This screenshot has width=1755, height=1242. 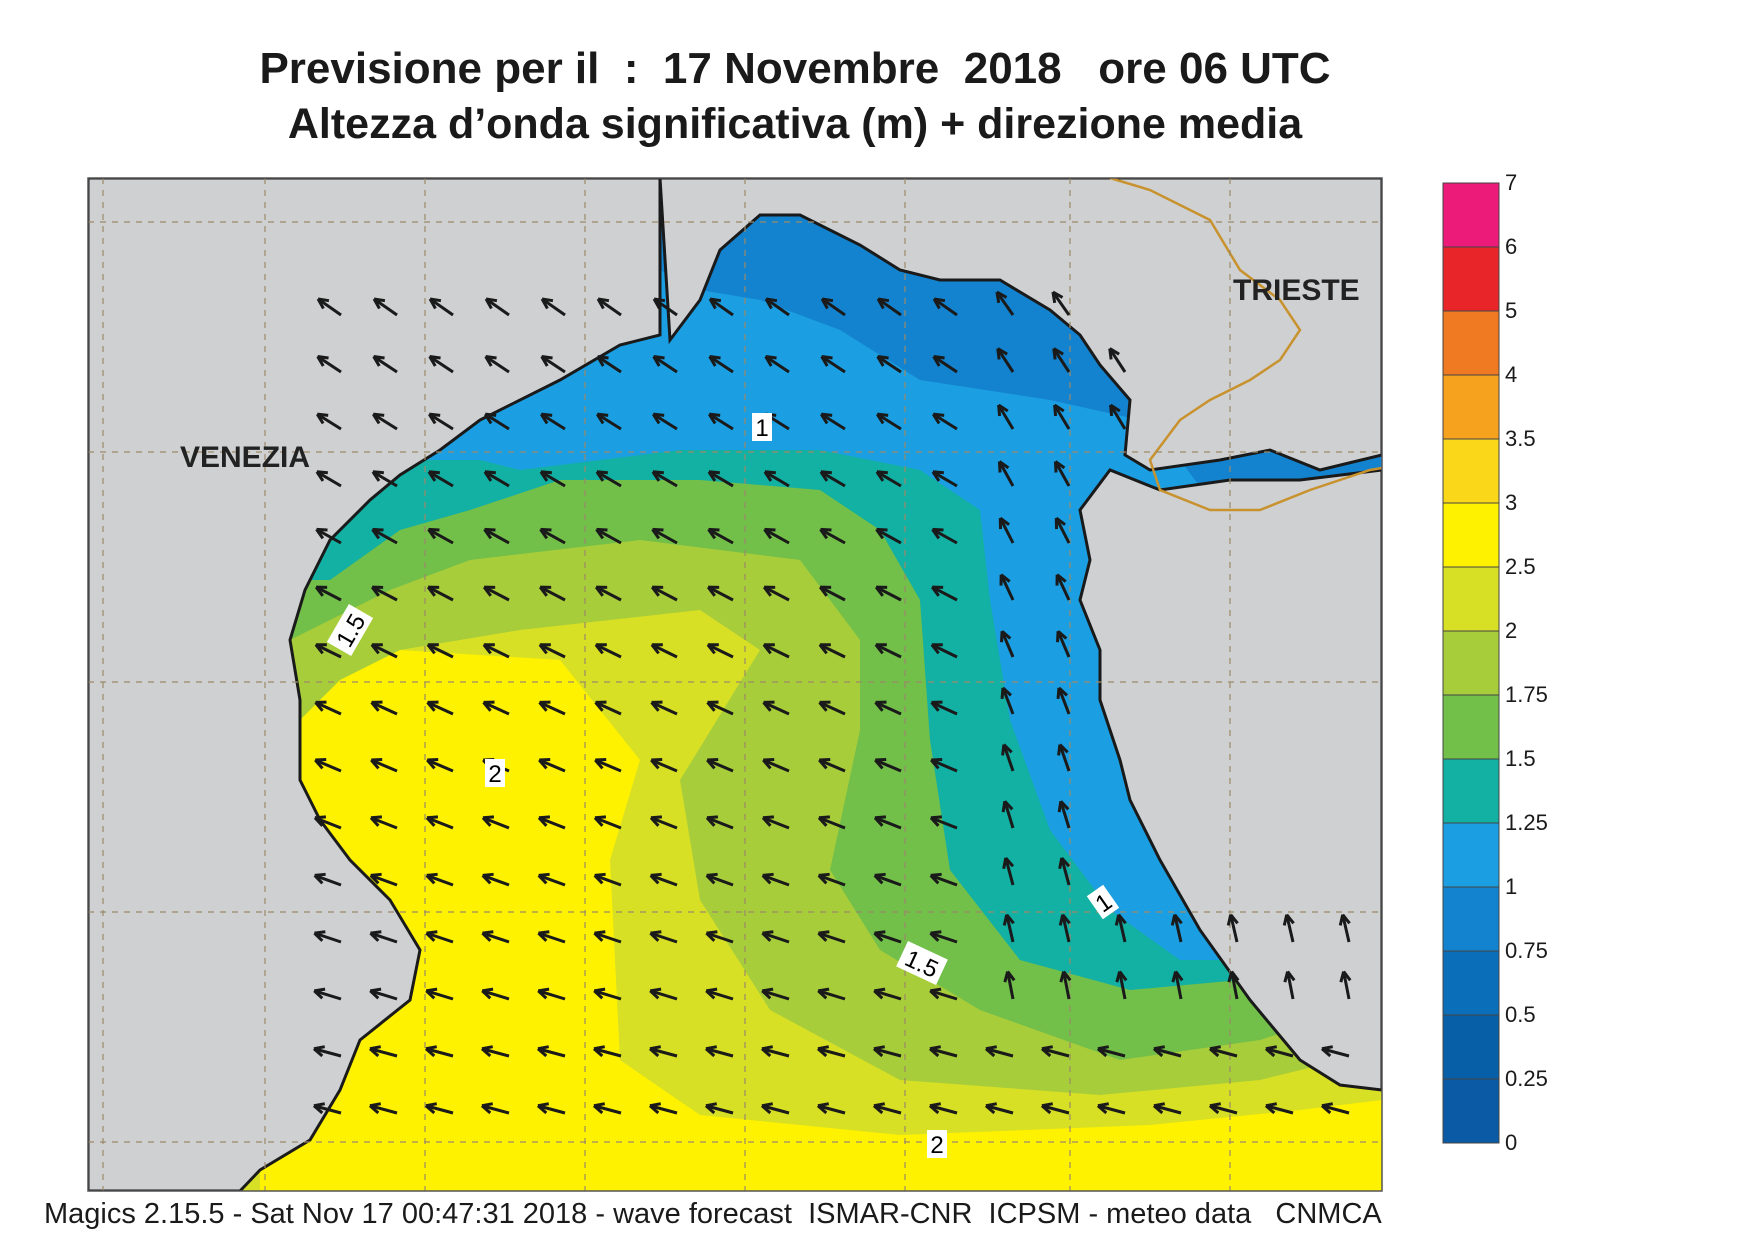 I want to click on colorbar-tick-label: 3, so click(x=1511, y=502).